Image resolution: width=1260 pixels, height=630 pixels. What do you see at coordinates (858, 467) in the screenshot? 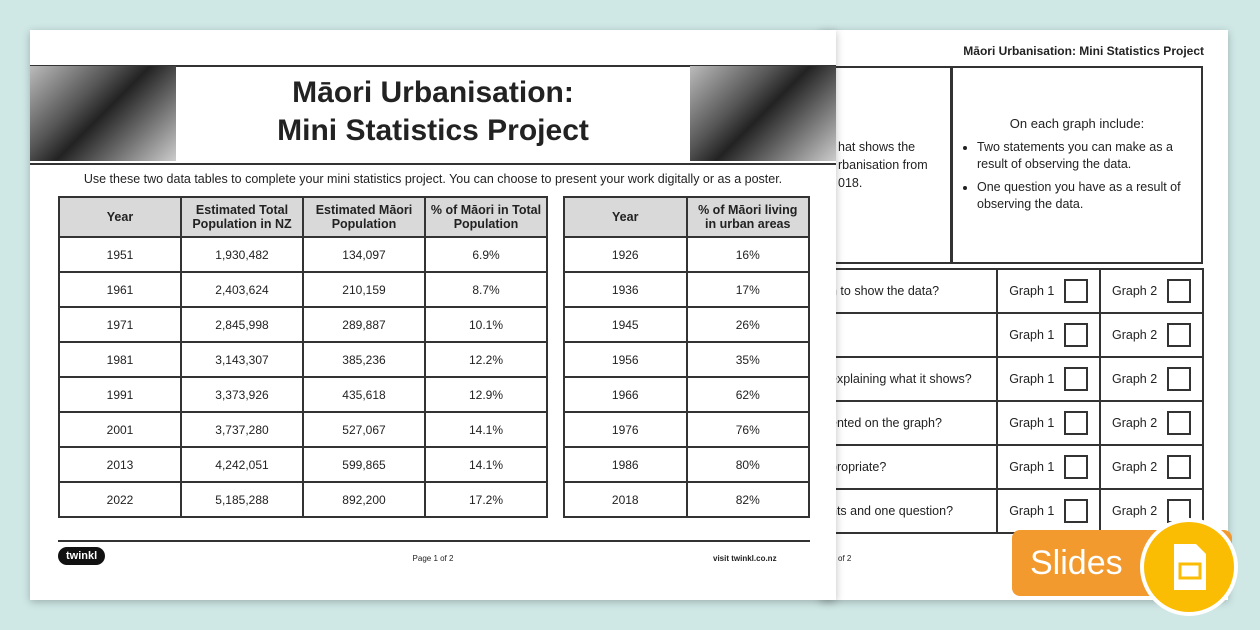
I see `question: propriate?` at bounding box center [858, 467].